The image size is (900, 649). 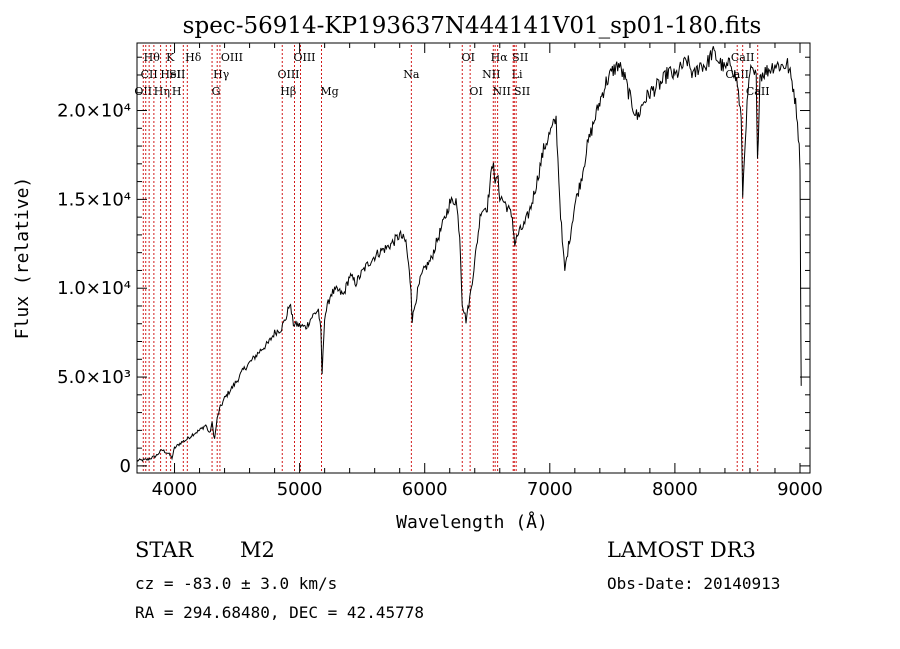 What do you see at coordinates (162, 91) in the screenshot?
I see `marker-label: Hη` at bounding box center [162, 91].